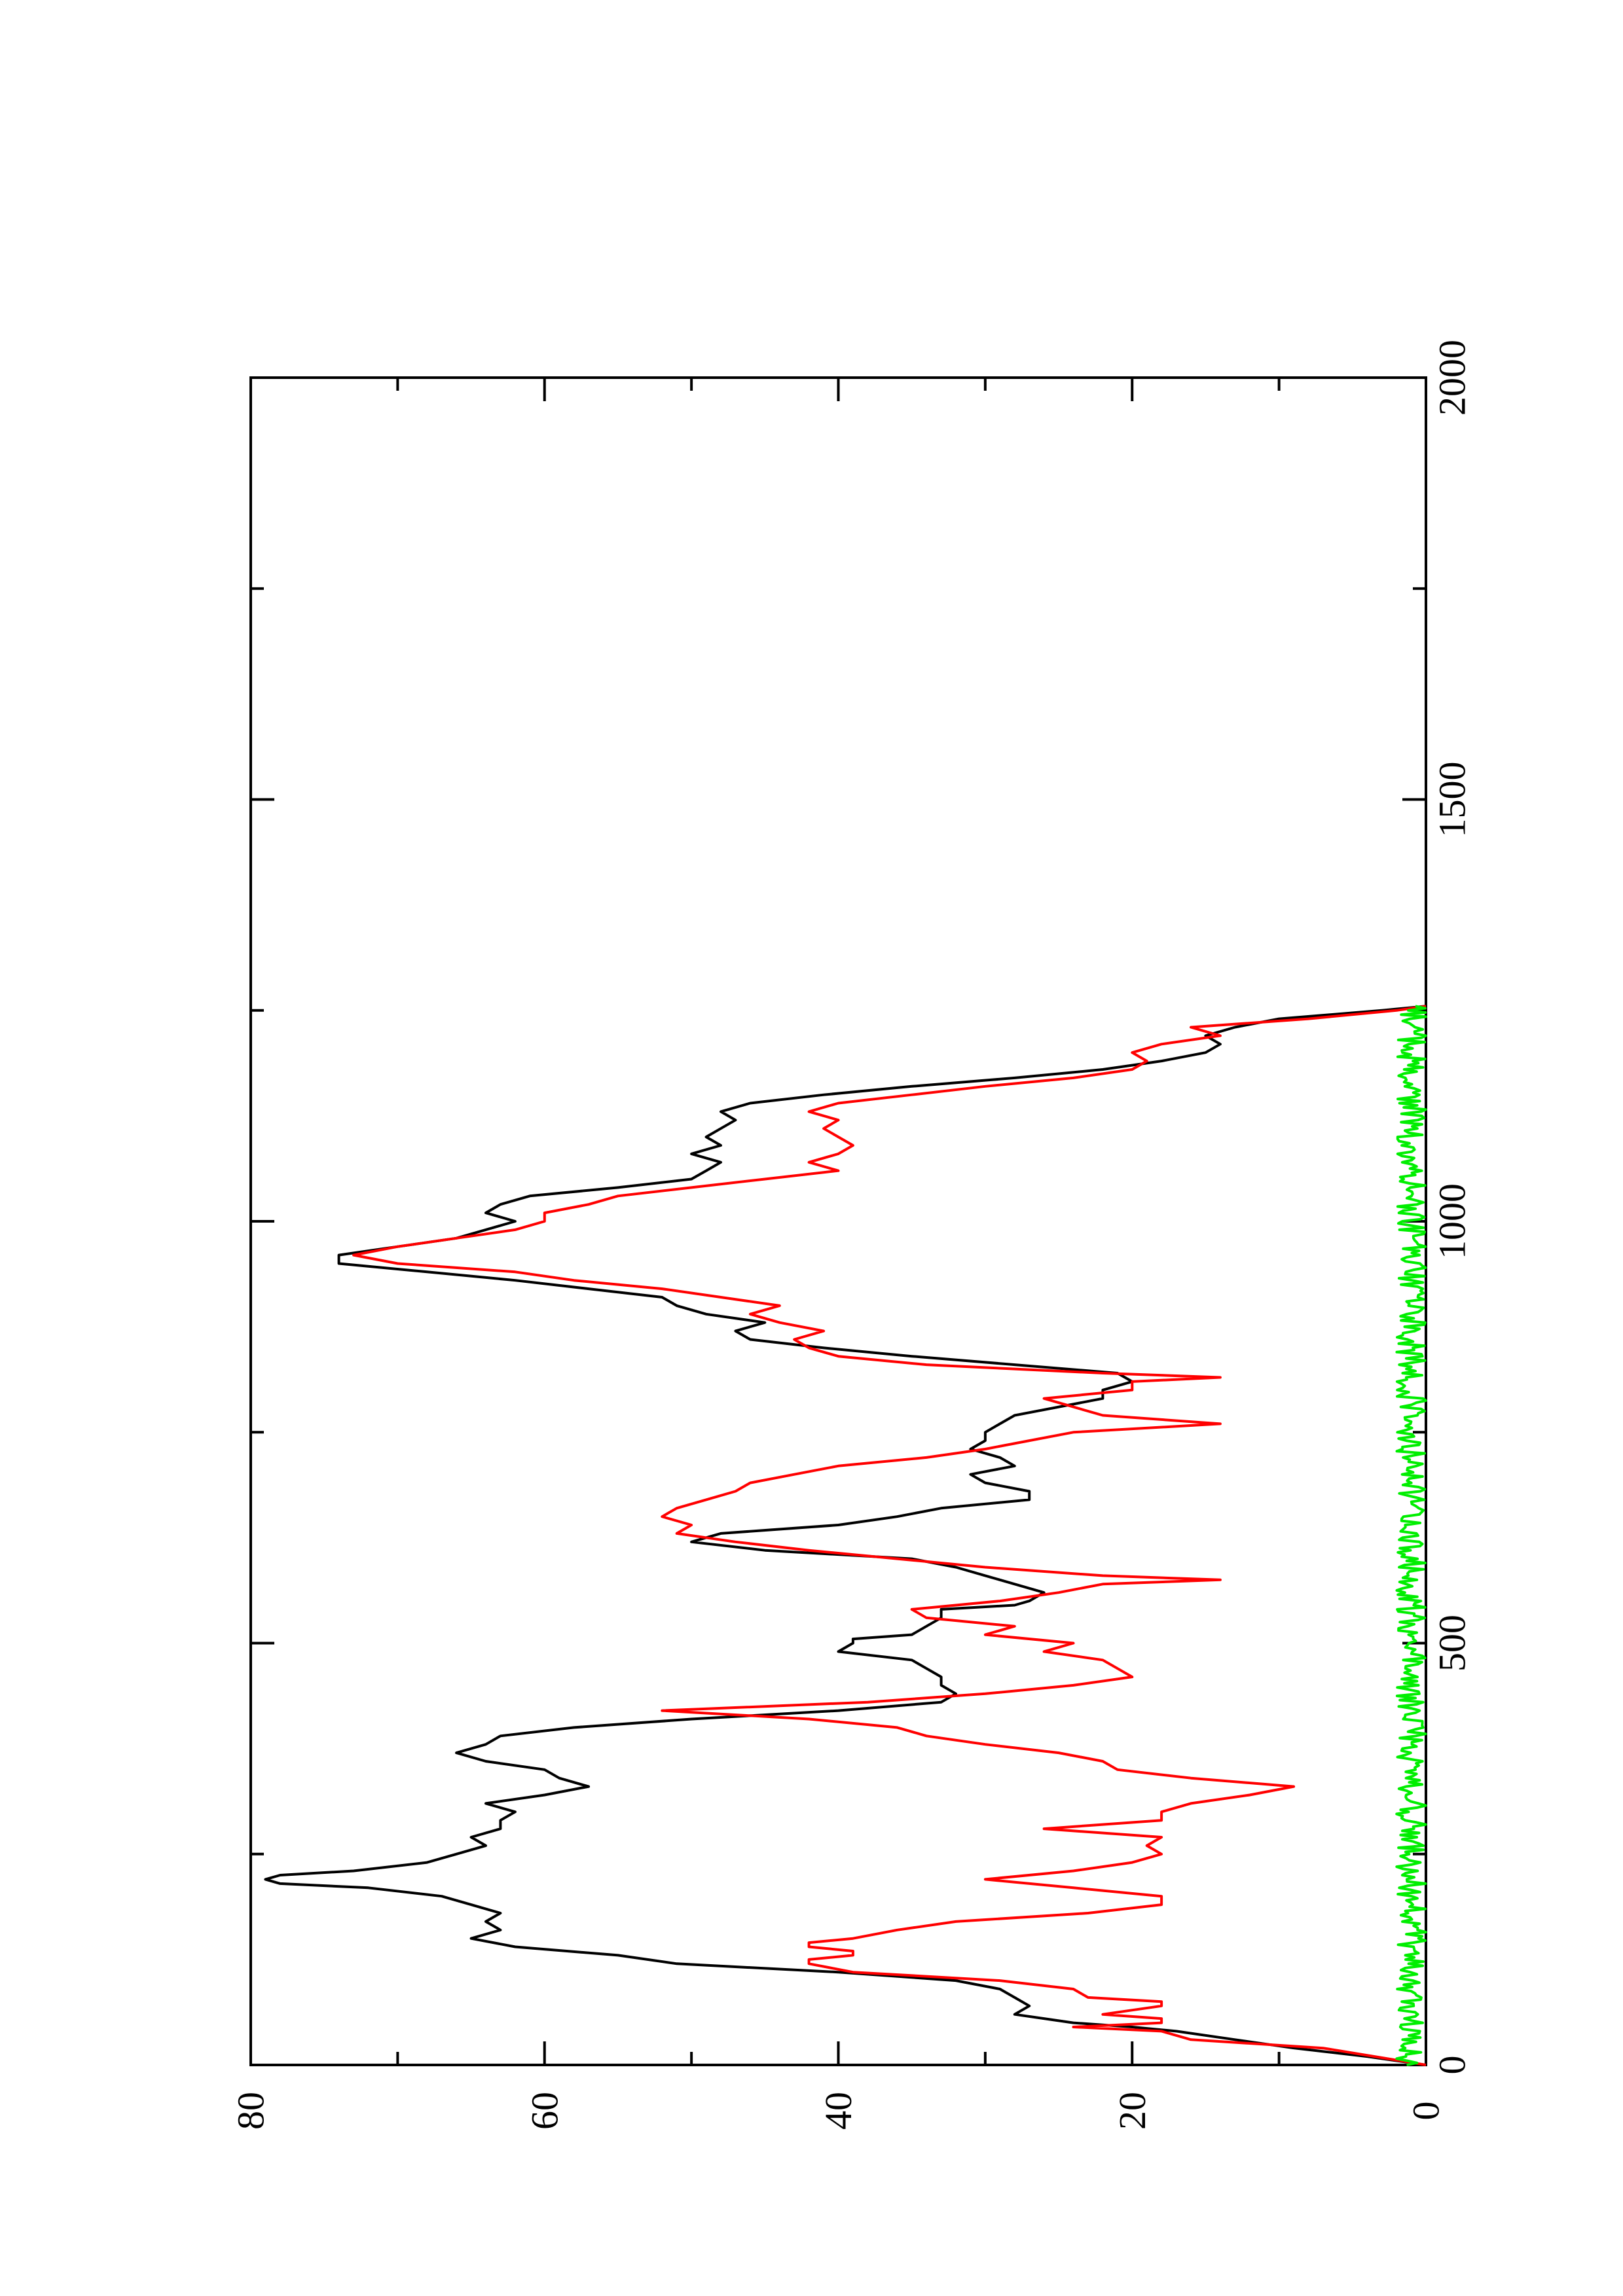 This screenshot has width=1623, height=2296. What do you see at coordinates (1452, 1643) in the screenshot?
I see `x-tick-label: 500` at bounding box center [1452, 1643].